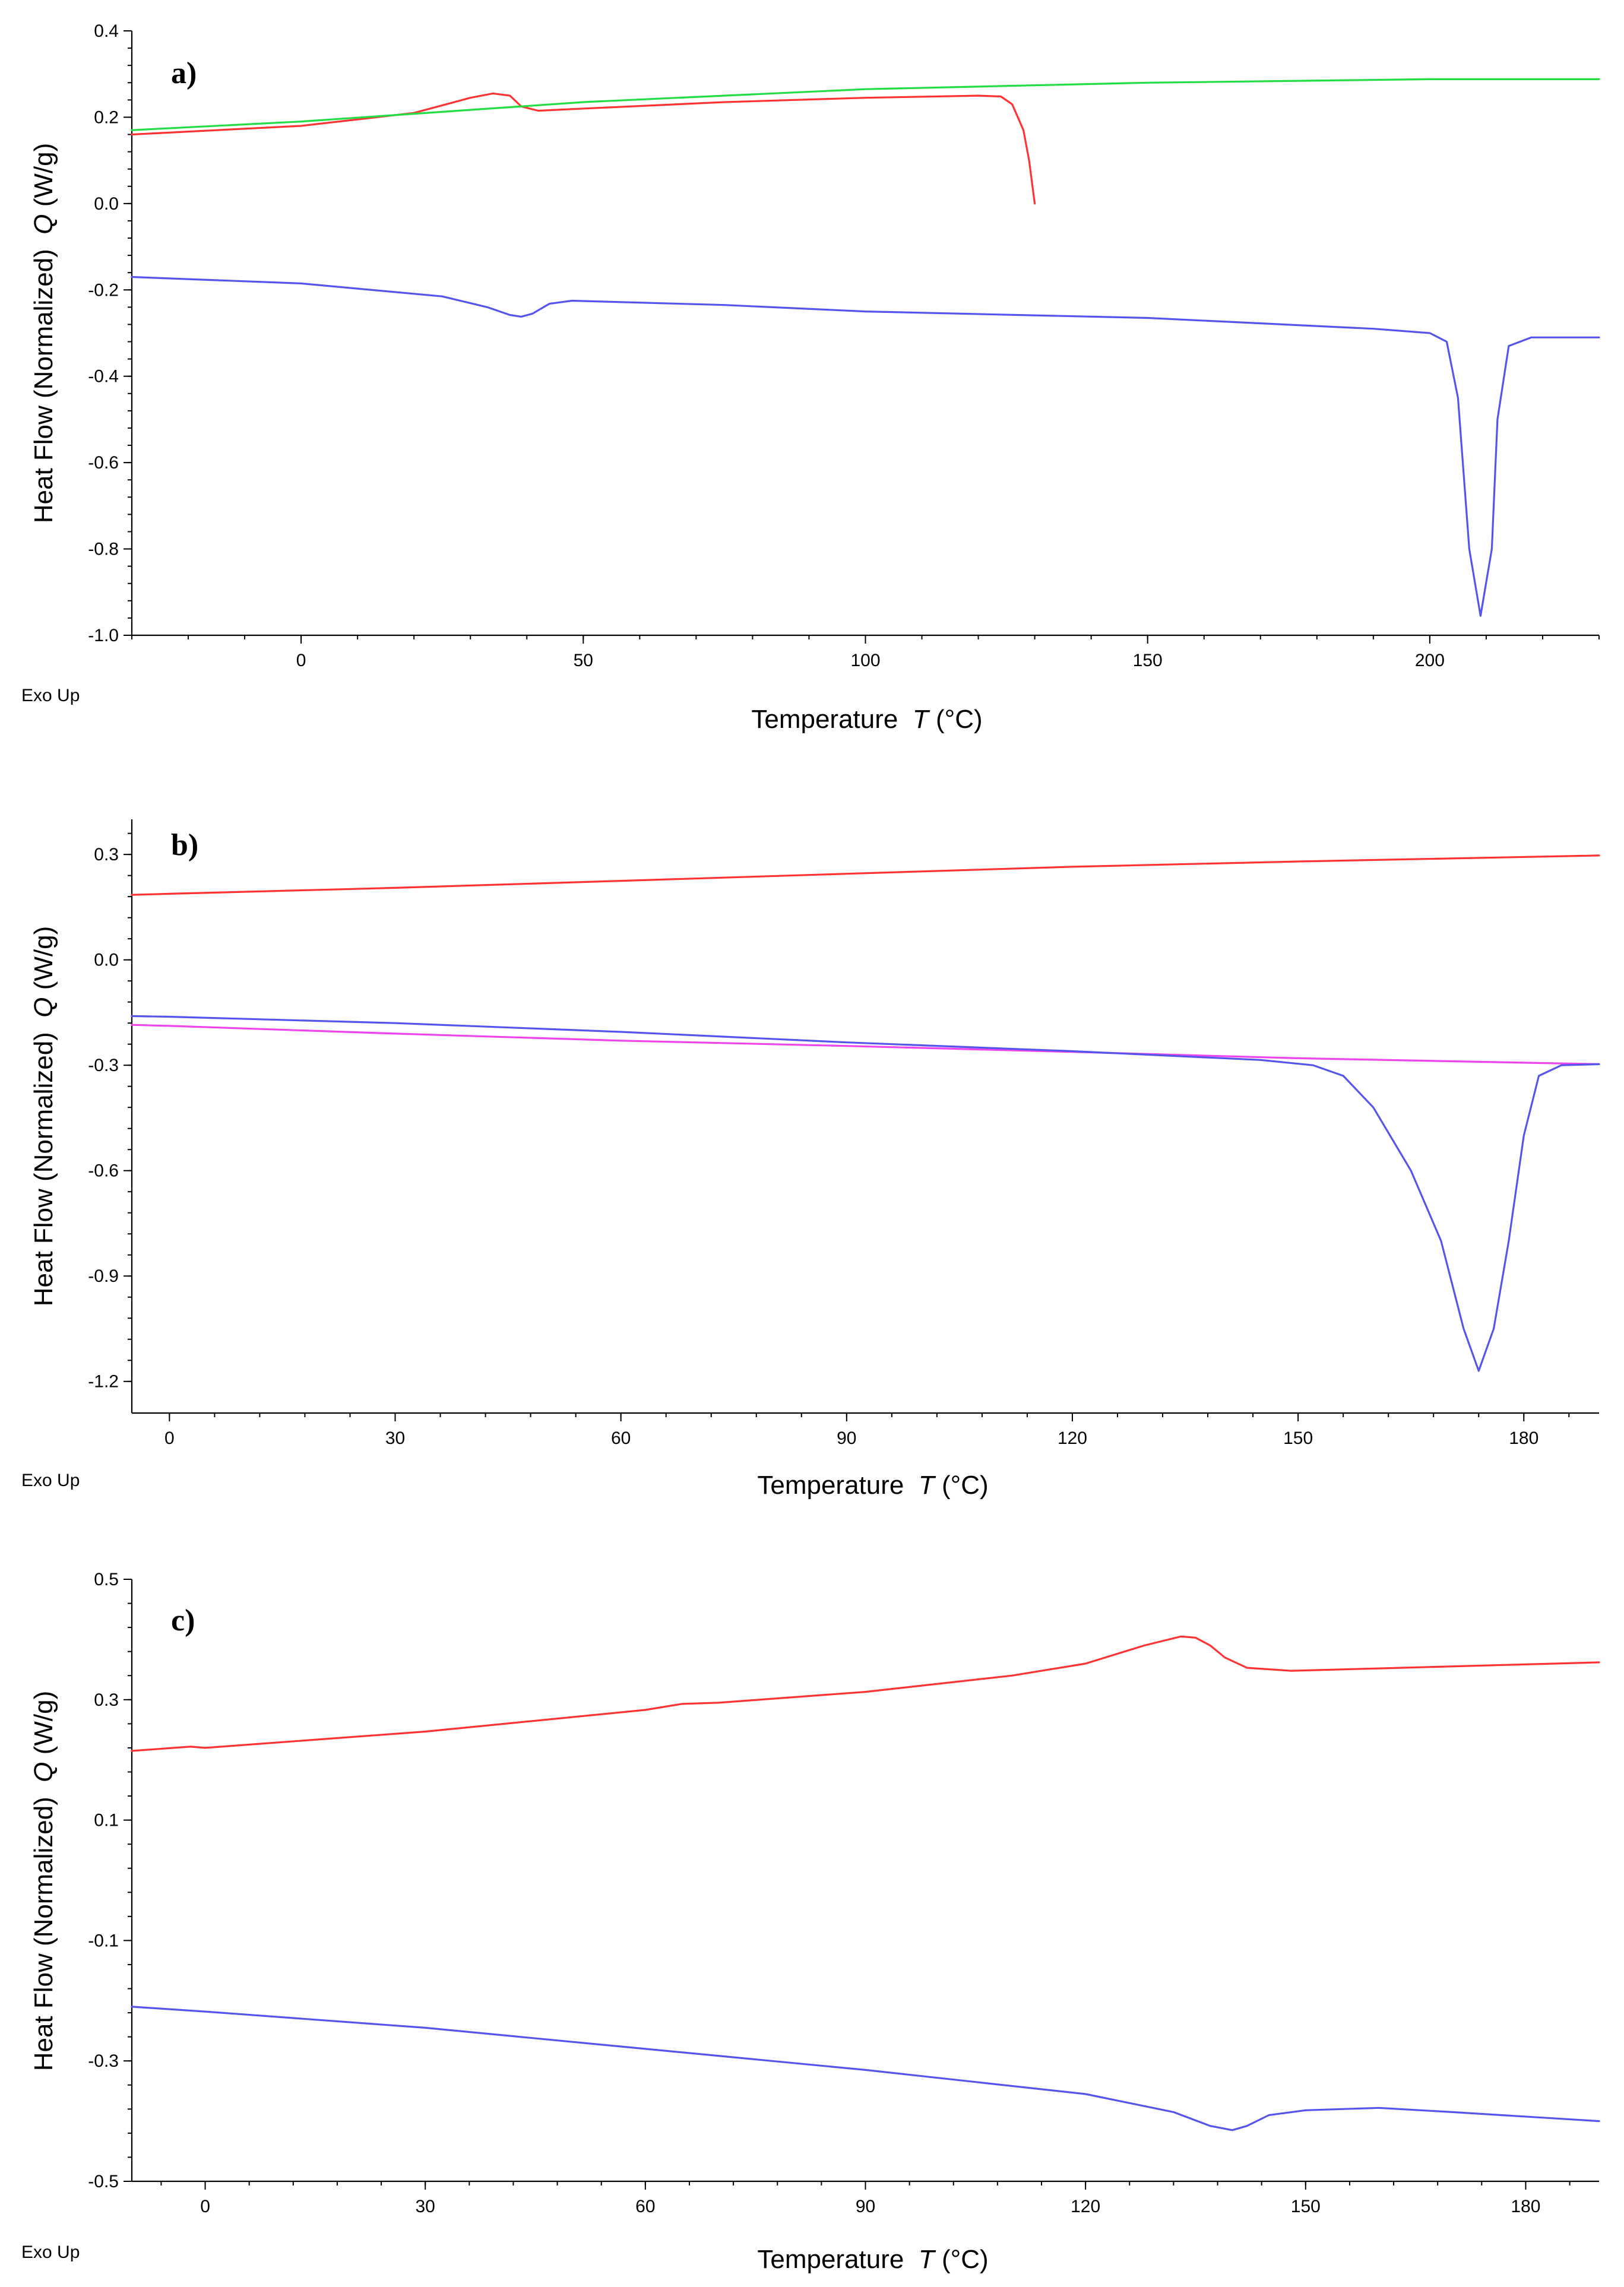  I want to click on y-tick-label: -0.4, so click(103, 377).